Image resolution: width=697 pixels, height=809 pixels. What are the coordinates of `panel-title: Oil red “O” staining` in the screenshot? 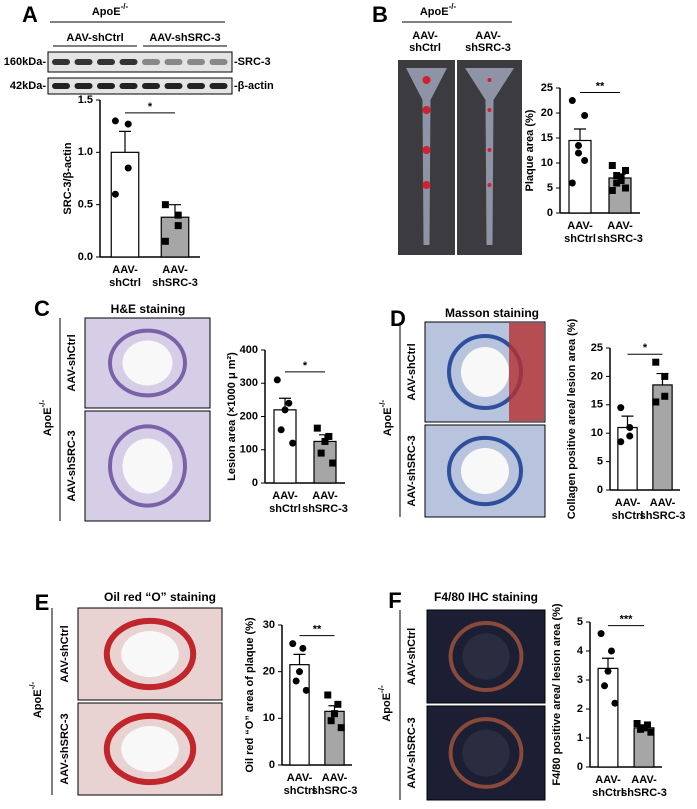 It's located at (160, 597).